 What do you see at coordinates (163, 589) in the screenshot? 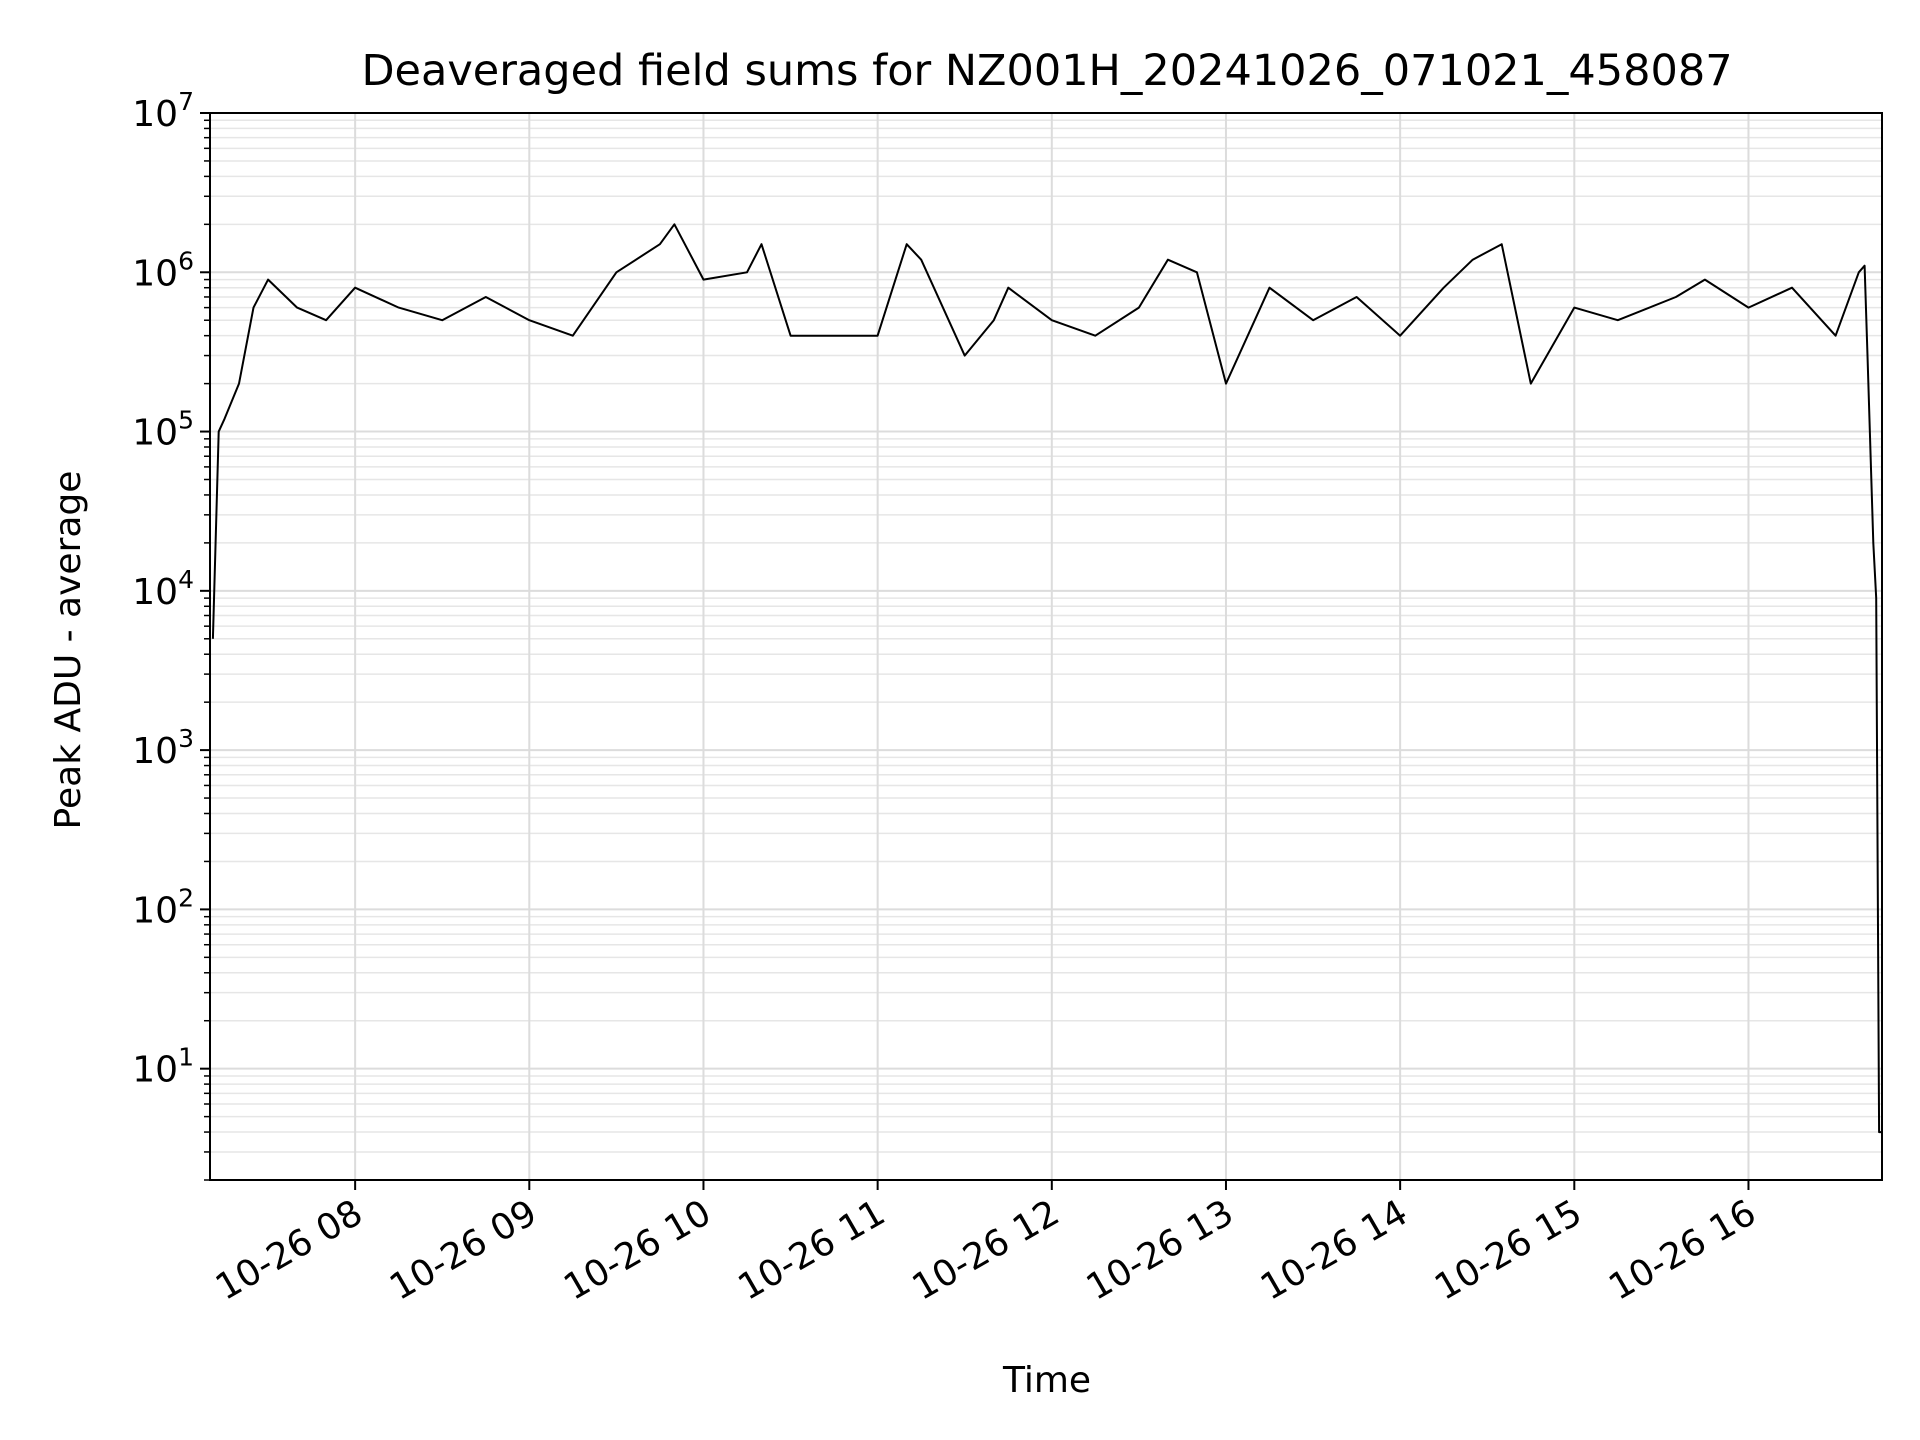
I see `y-tick-label: 10⁴` at bounding box center [163, 589].